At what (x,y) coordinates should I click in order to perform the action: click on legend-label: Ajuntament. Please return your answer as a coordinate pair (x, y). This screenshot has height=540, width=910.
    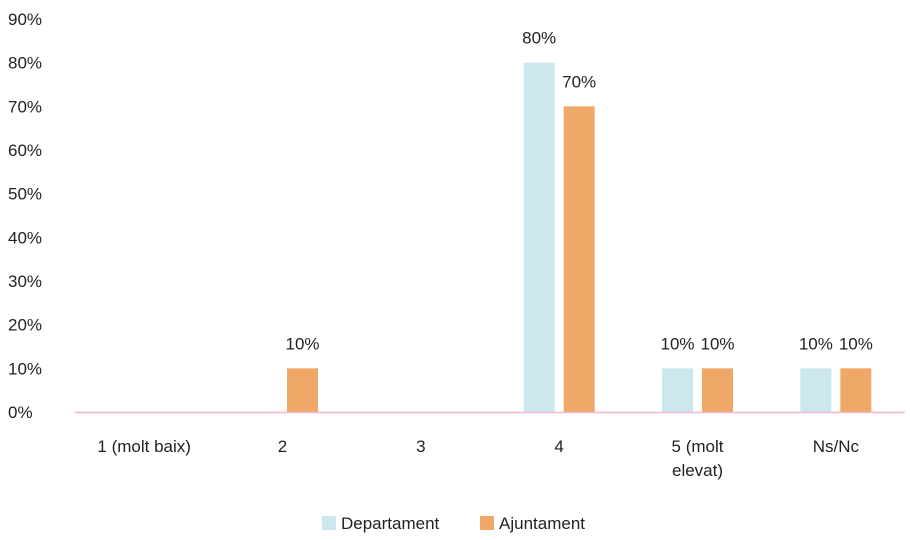
    Looking at the image, I should click on (542, 523).